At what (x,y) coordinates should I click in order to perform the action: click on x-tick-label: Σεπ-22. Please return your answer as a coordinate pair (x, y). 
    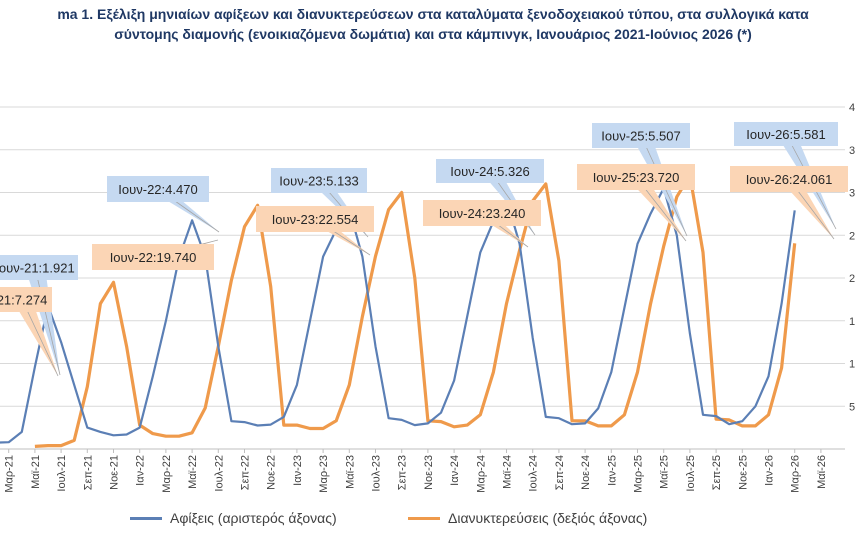
    Looking at the image, I should click on (246, 472).